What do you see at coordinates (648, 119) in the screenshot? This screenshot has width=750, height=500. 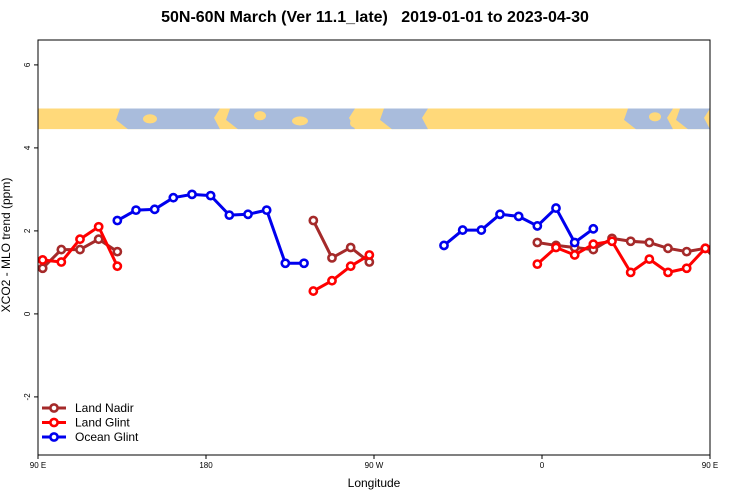 I see `map-ocean-pacific-west-repeat` at bounding box center [648, 119].